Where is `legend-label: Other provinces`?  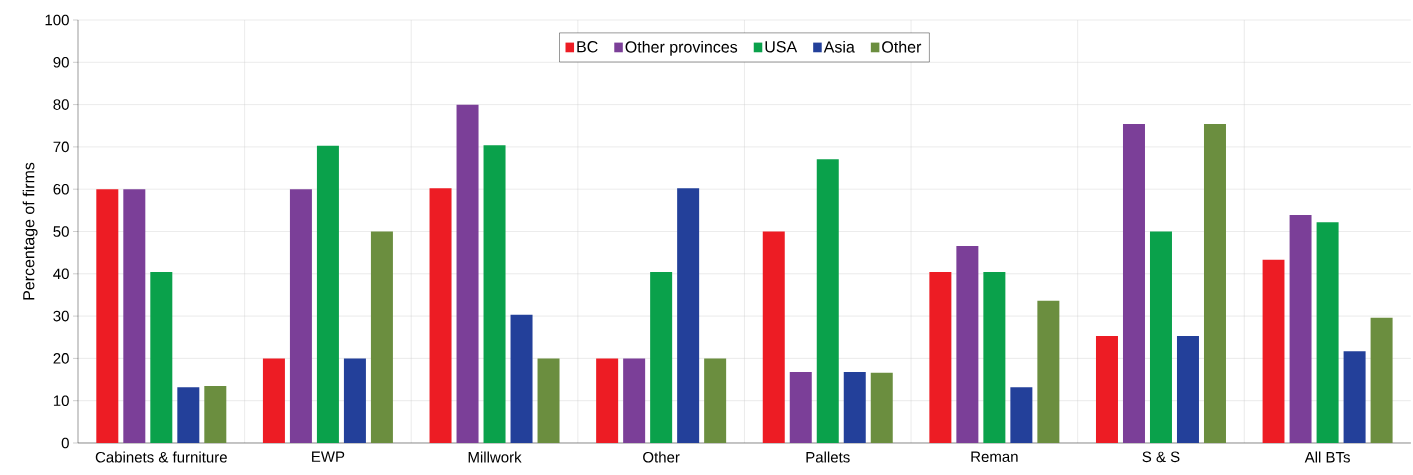
legend-label: Other provinces is located at coordinates (681, 48).